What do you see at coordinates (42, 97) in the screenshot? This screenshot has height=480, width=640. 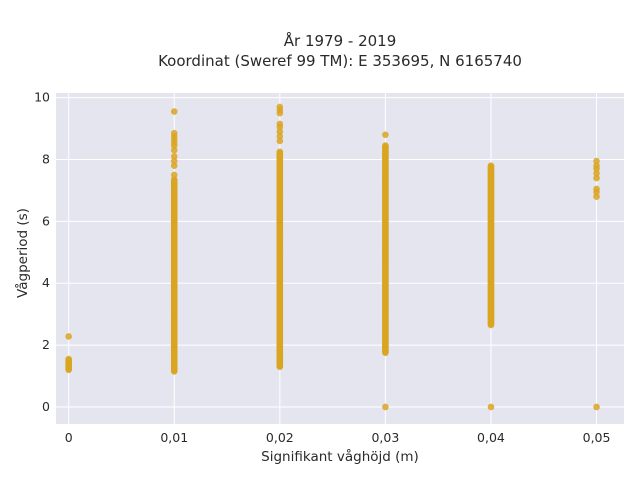 I see `y-tick-label: 10` at bounding box center [42, 97].